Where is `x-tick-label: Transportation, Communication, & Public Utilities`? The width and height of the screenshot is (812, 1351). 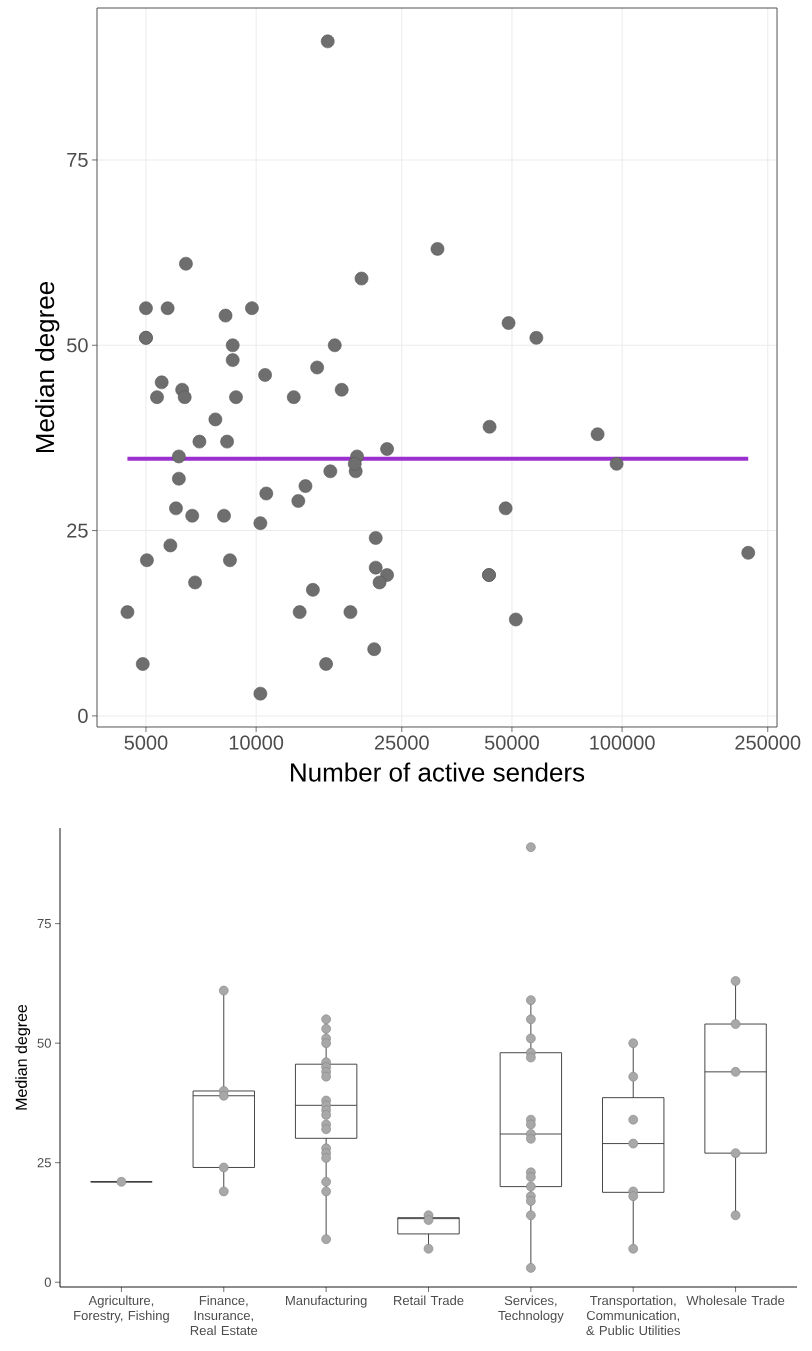
x-tick-label: Transportation, Communication, & Public Utilities is located at coordinates (633, 1315).